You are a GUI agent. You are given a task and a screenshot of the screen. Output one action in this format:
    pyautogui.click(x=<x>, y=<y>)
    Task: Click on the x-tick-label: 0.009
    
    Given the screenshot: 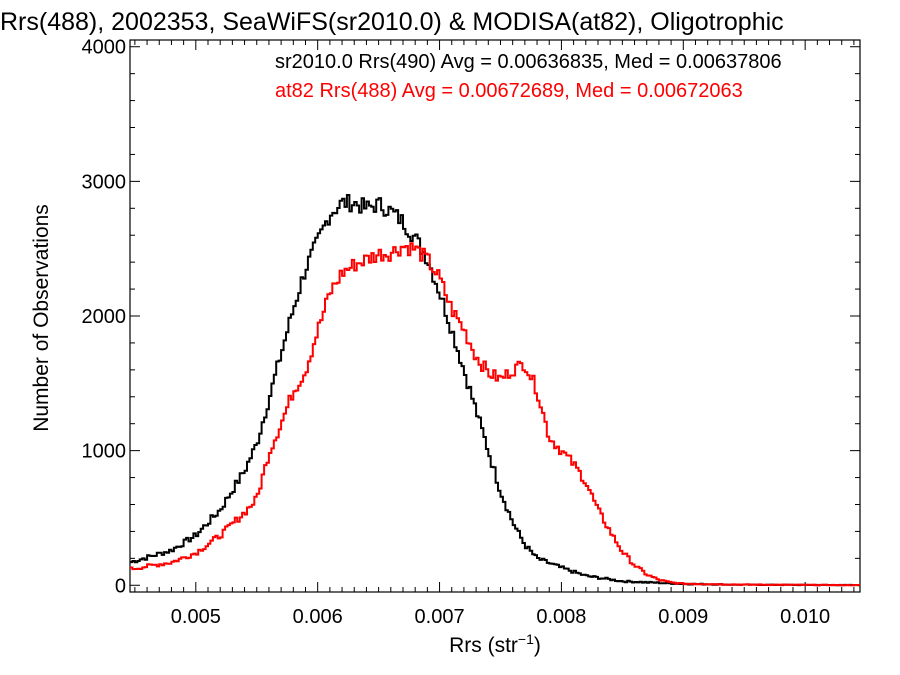 What is the action you would take?
    pyautogui.click(x=683, y=617)
    